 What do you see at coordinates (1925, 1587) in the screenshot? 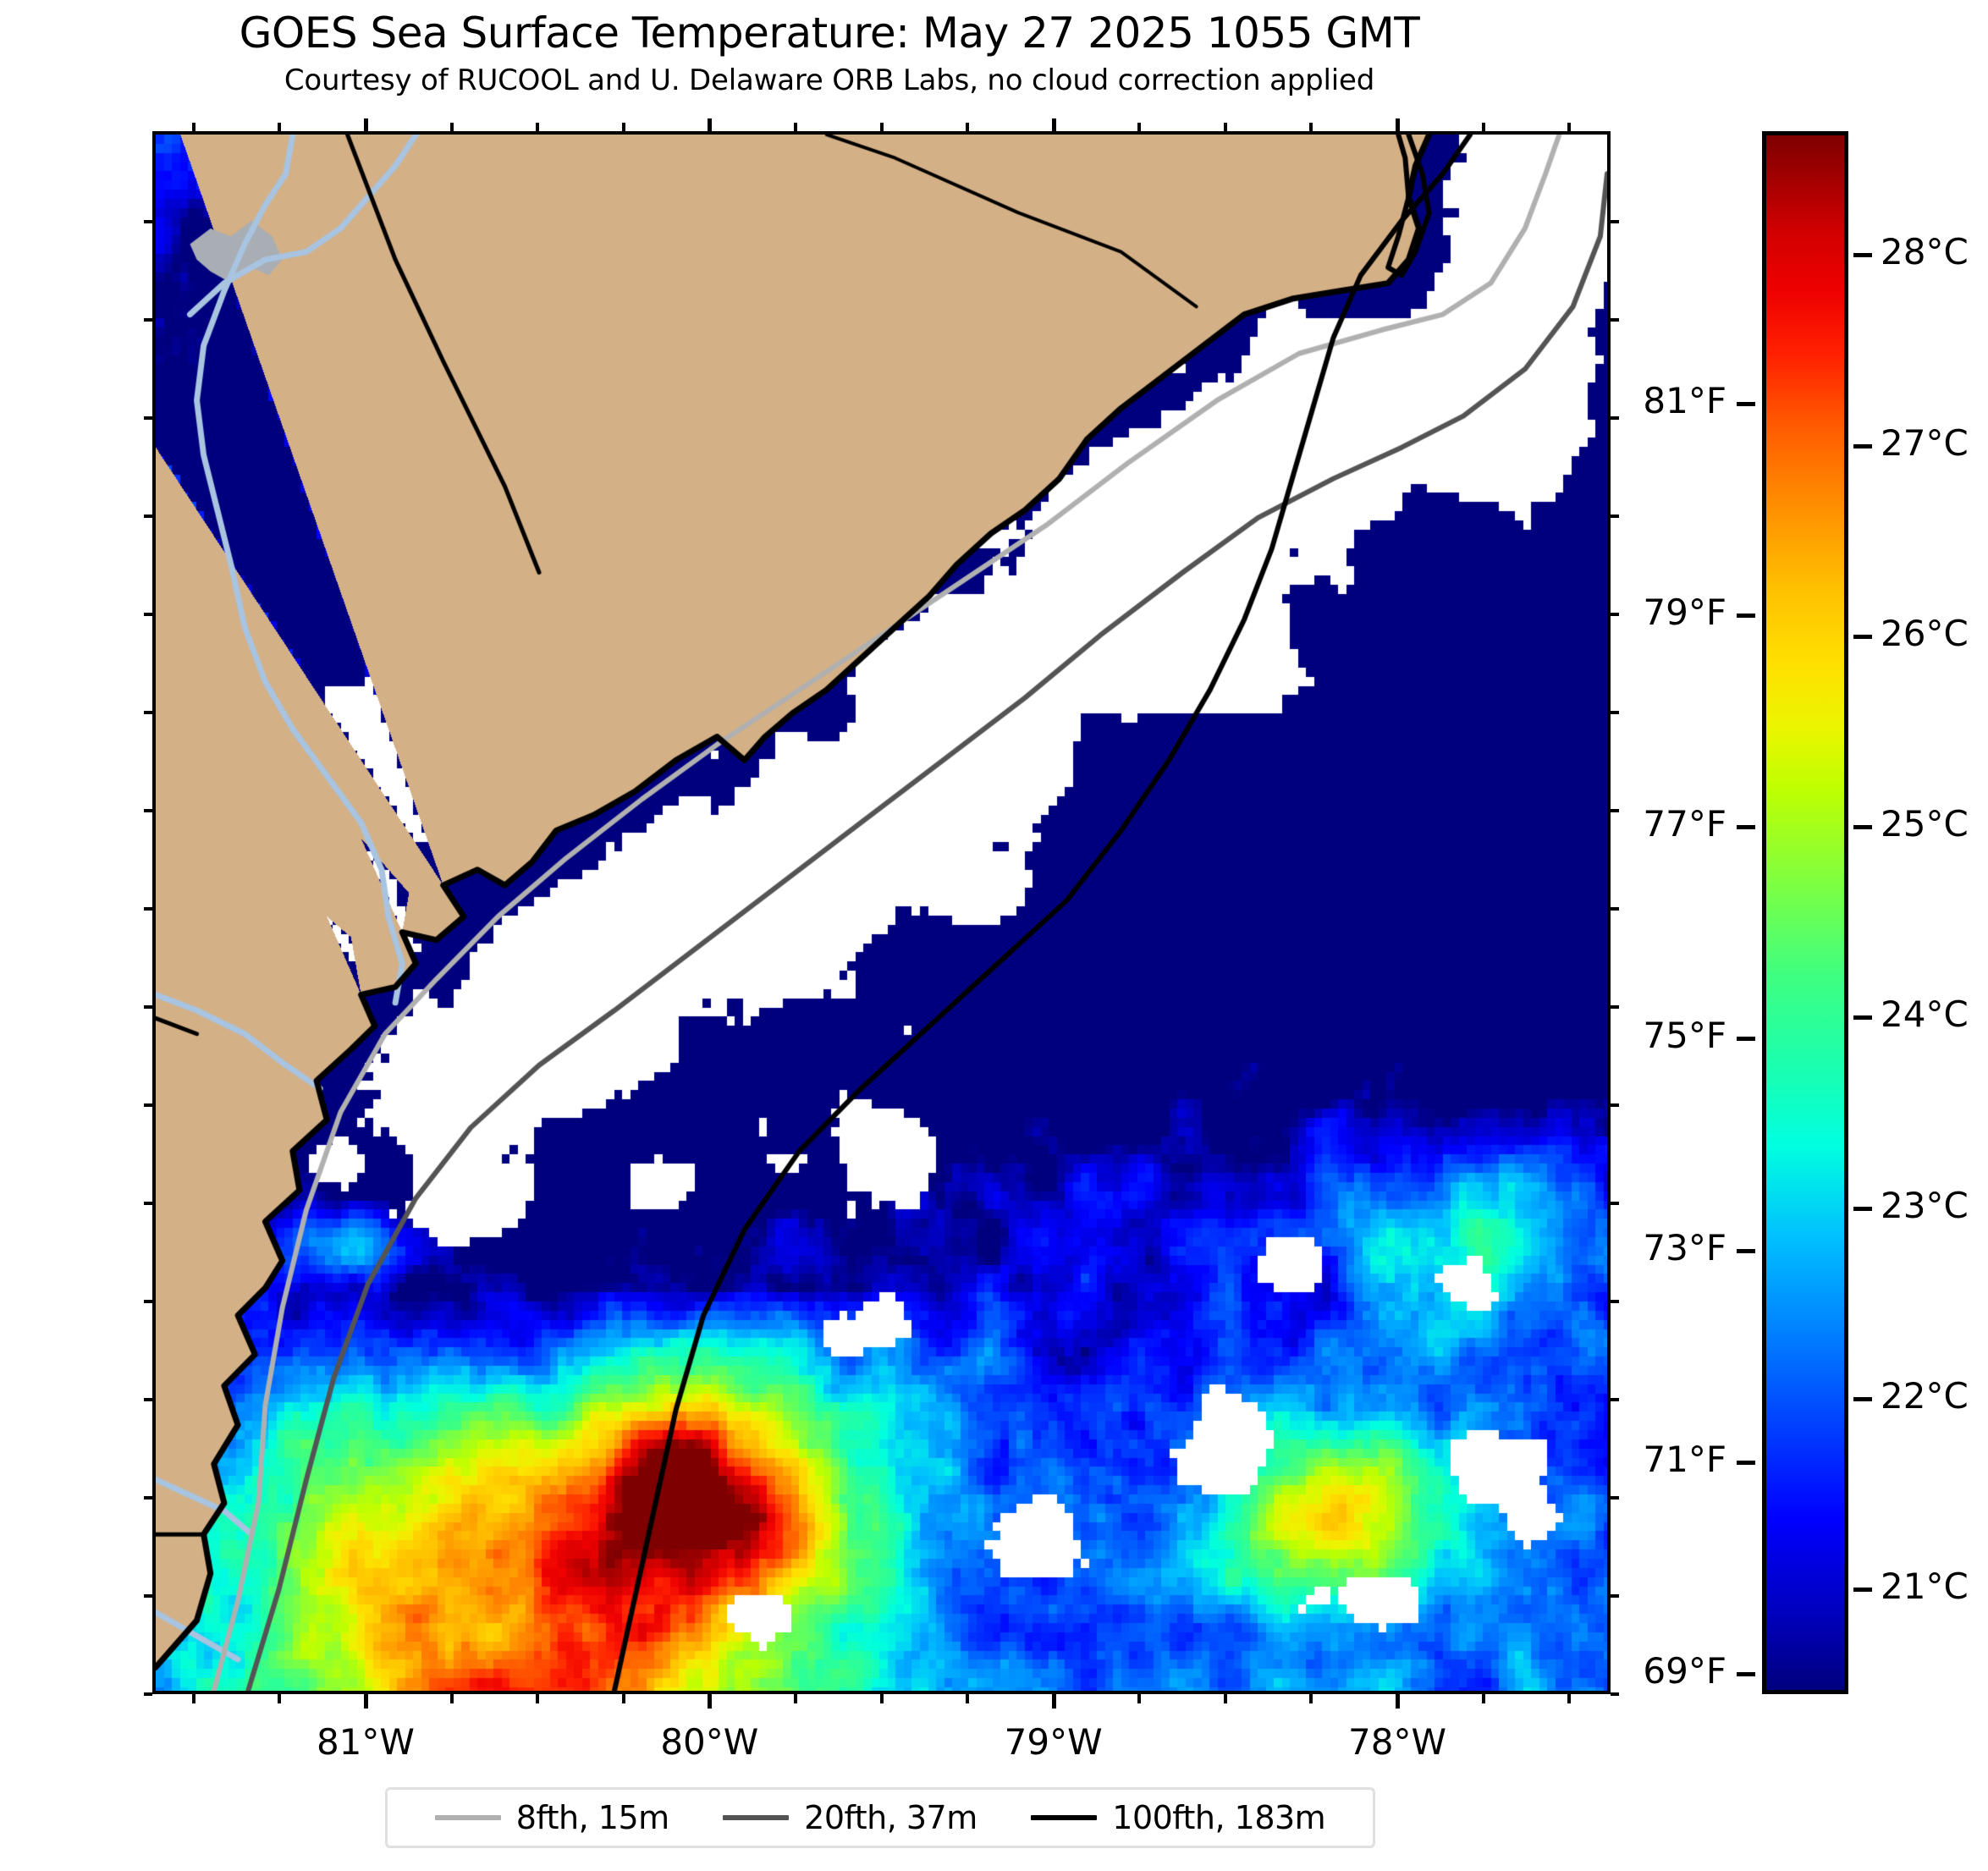
I see `colorbar-label-c: 21°C` at bounding box center [1925, 1587].